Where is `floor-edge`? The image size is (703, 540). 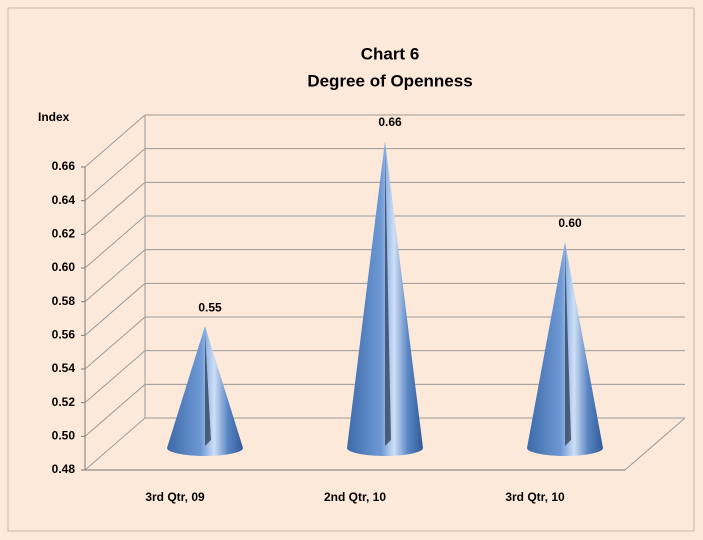 floor-edge is located at coordinates (655, 444).